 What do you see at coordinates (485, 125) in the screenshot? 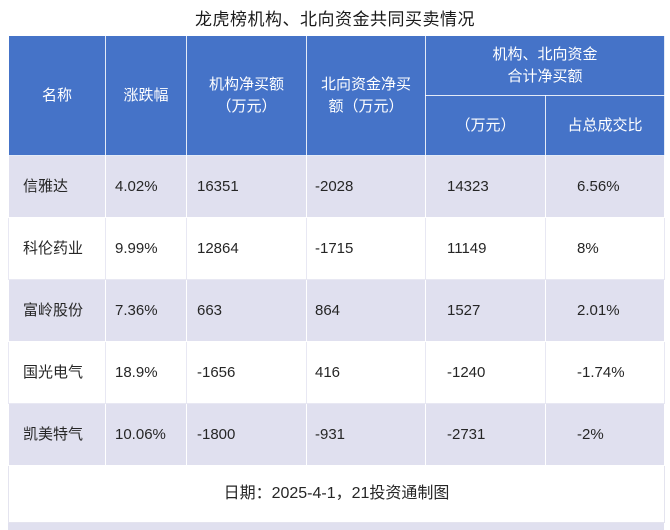
I see `column-header-combined-amount: （万元）` at bounding box center [485, 125].